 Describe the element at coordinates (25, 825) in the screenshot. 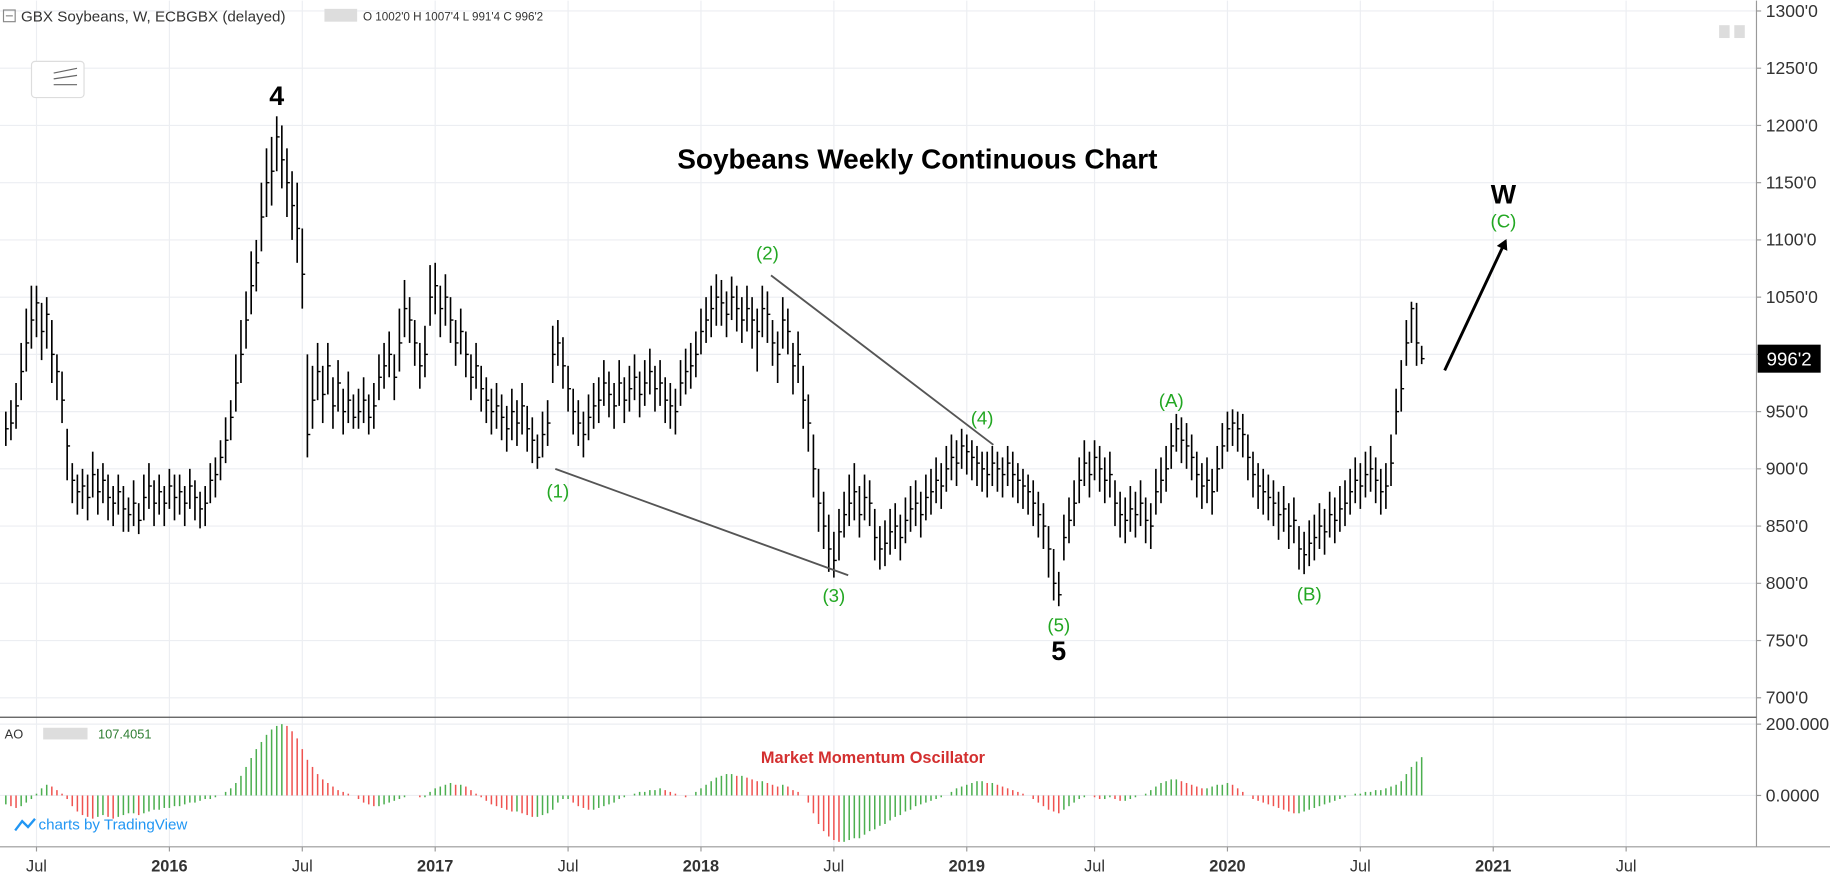

I see `credit-logo` at that location.